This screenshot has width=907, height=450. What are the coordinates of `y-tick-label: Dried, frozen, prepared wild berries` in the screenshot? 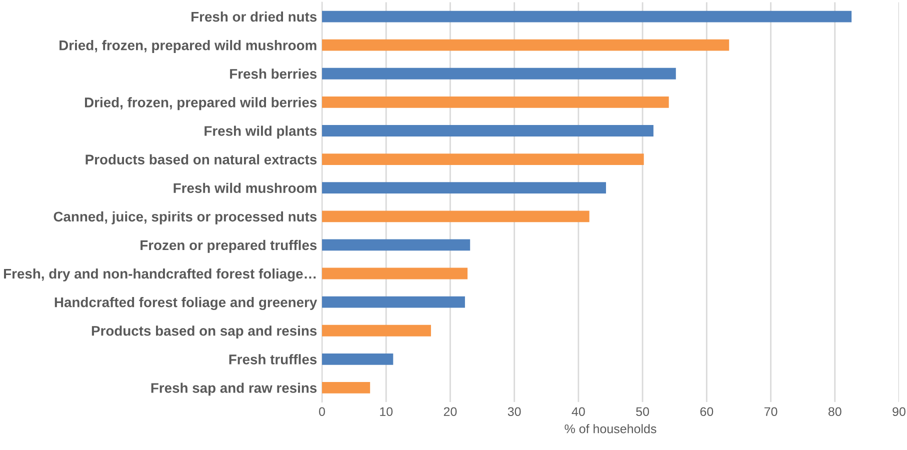 It's located at (200, 103).